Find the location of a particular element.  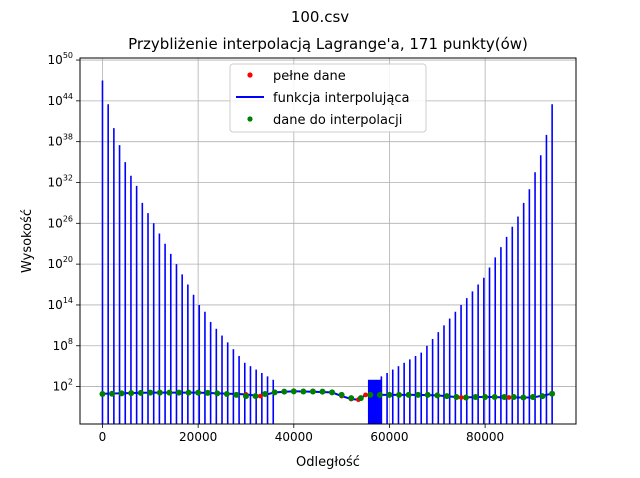

x-tick-label: 0 is located at coordinates (103, 437).